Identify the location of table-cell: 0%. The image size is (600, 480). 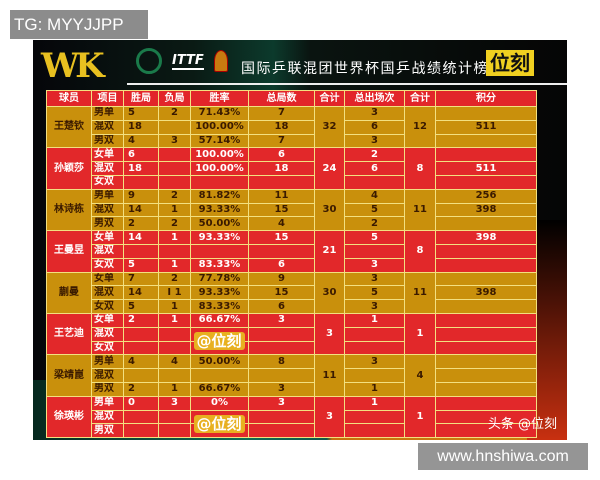
(219, 403).